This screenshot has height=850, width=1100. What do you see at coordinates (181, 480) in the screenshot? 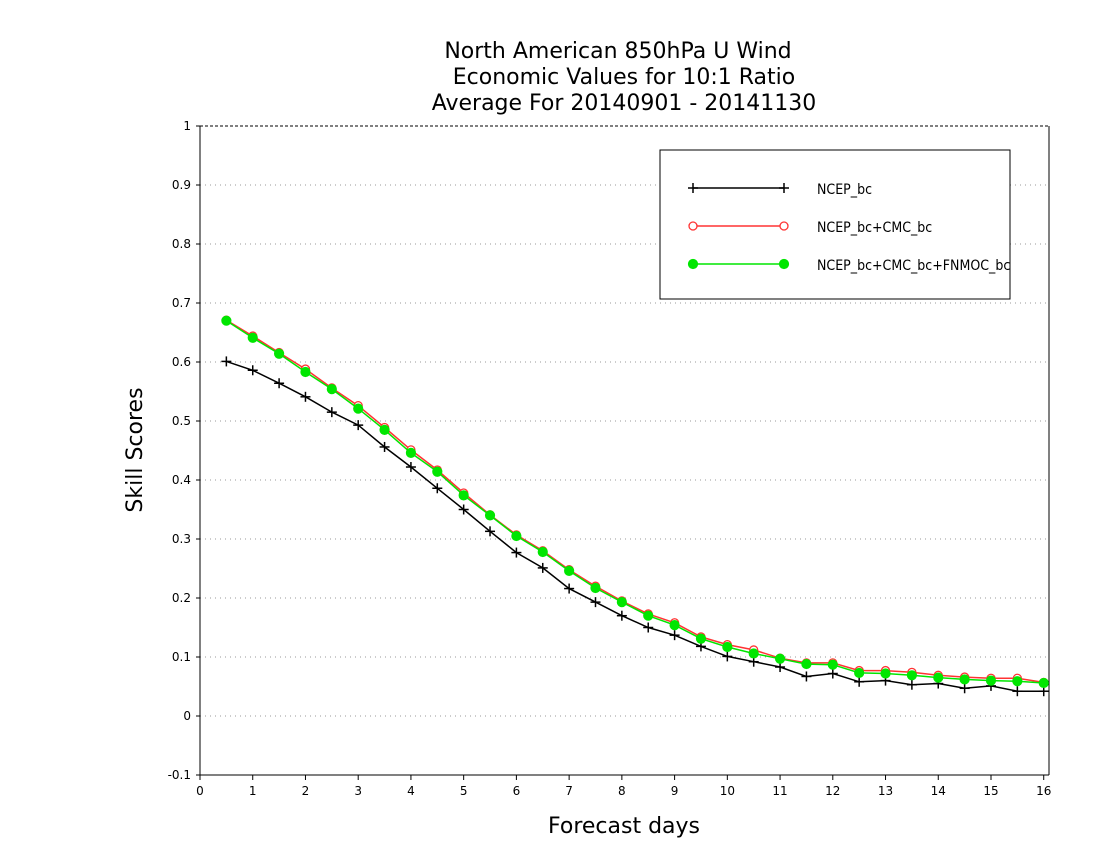
I see `y-tick-label-5: 0.4` at bounding box center [181, 480].